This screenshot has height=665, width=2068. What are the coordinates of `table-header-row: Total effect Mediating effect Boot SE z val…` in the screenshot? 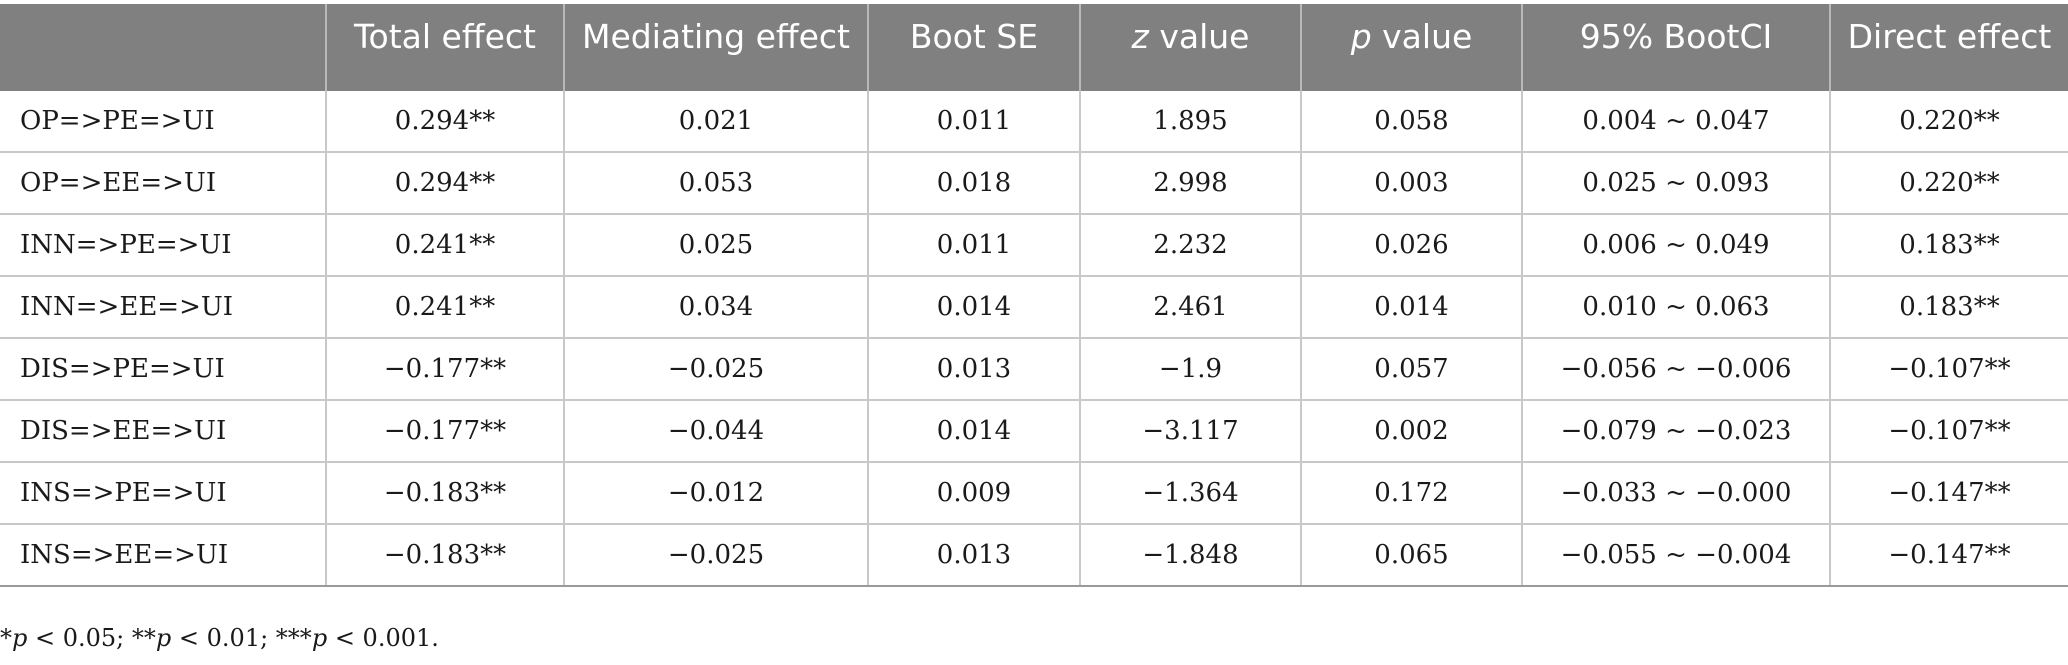 It's located at (1034, 47).